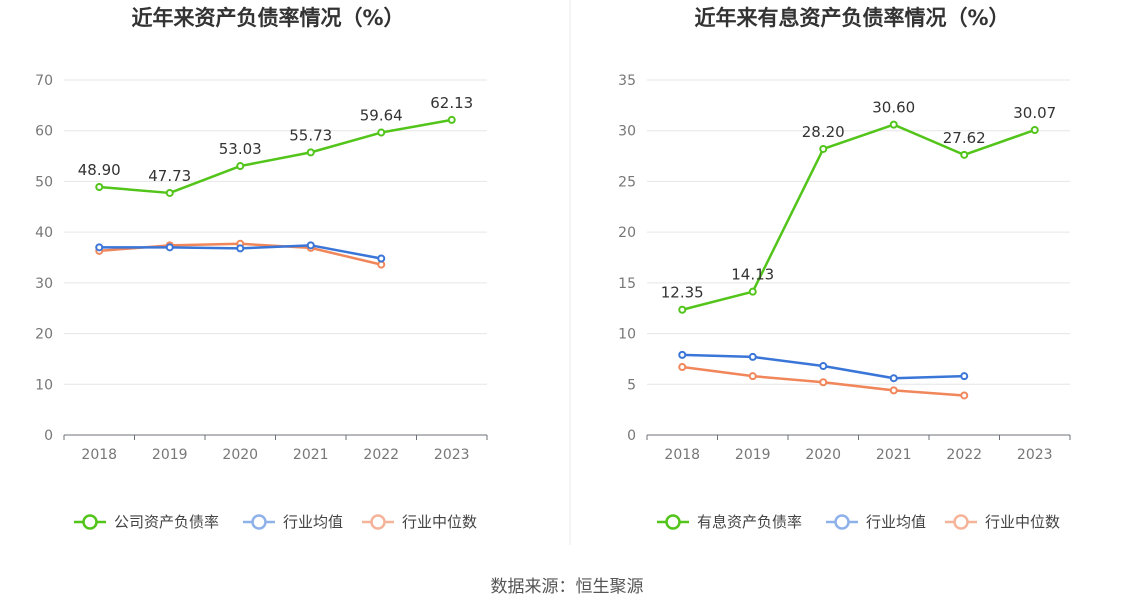 This screenshot has width=1134, height=612. Describe the element at coordinates (44, 132) in the screenshot. I see `y-tick-label: 60` at that location.